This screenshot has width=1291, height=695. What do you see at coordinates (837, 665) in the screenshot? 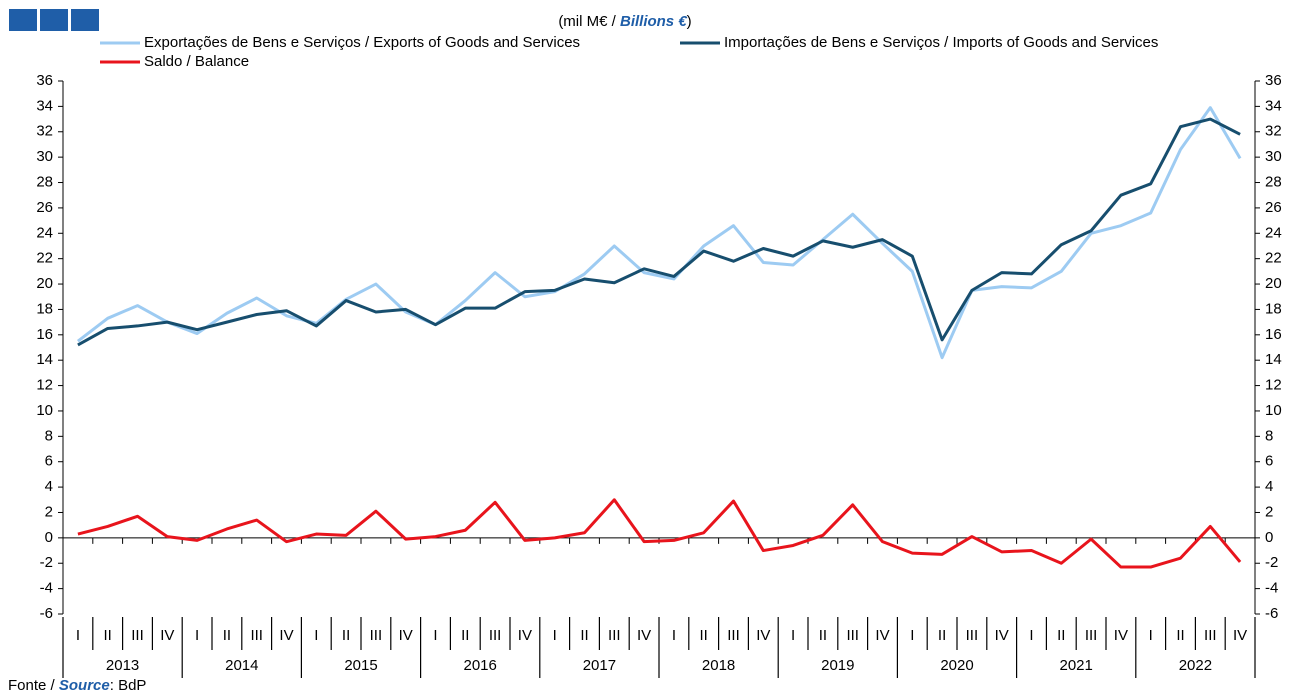
I see `year-label: 2019` at bounding box center [837, 665].